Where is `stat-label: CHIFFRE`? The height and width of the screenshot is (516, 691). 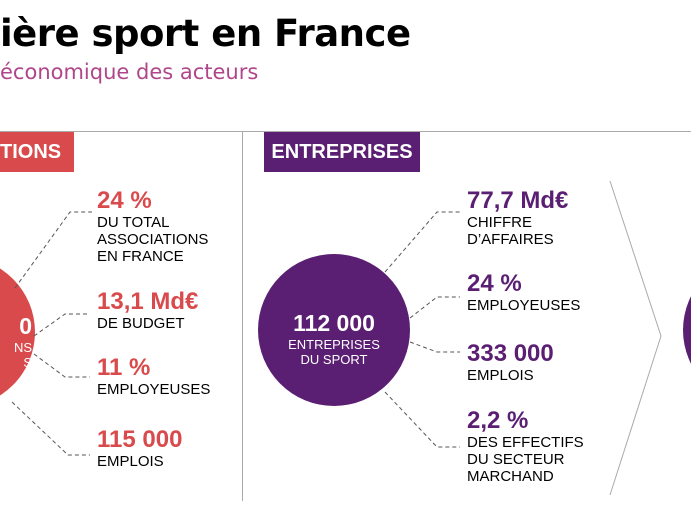 stat-label: CHIFFRE is located at coordinates (499, 222).